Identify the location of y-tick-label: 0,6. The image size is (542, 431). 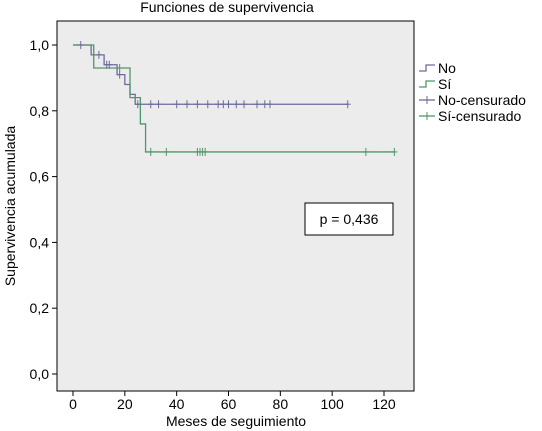
(40, 177).